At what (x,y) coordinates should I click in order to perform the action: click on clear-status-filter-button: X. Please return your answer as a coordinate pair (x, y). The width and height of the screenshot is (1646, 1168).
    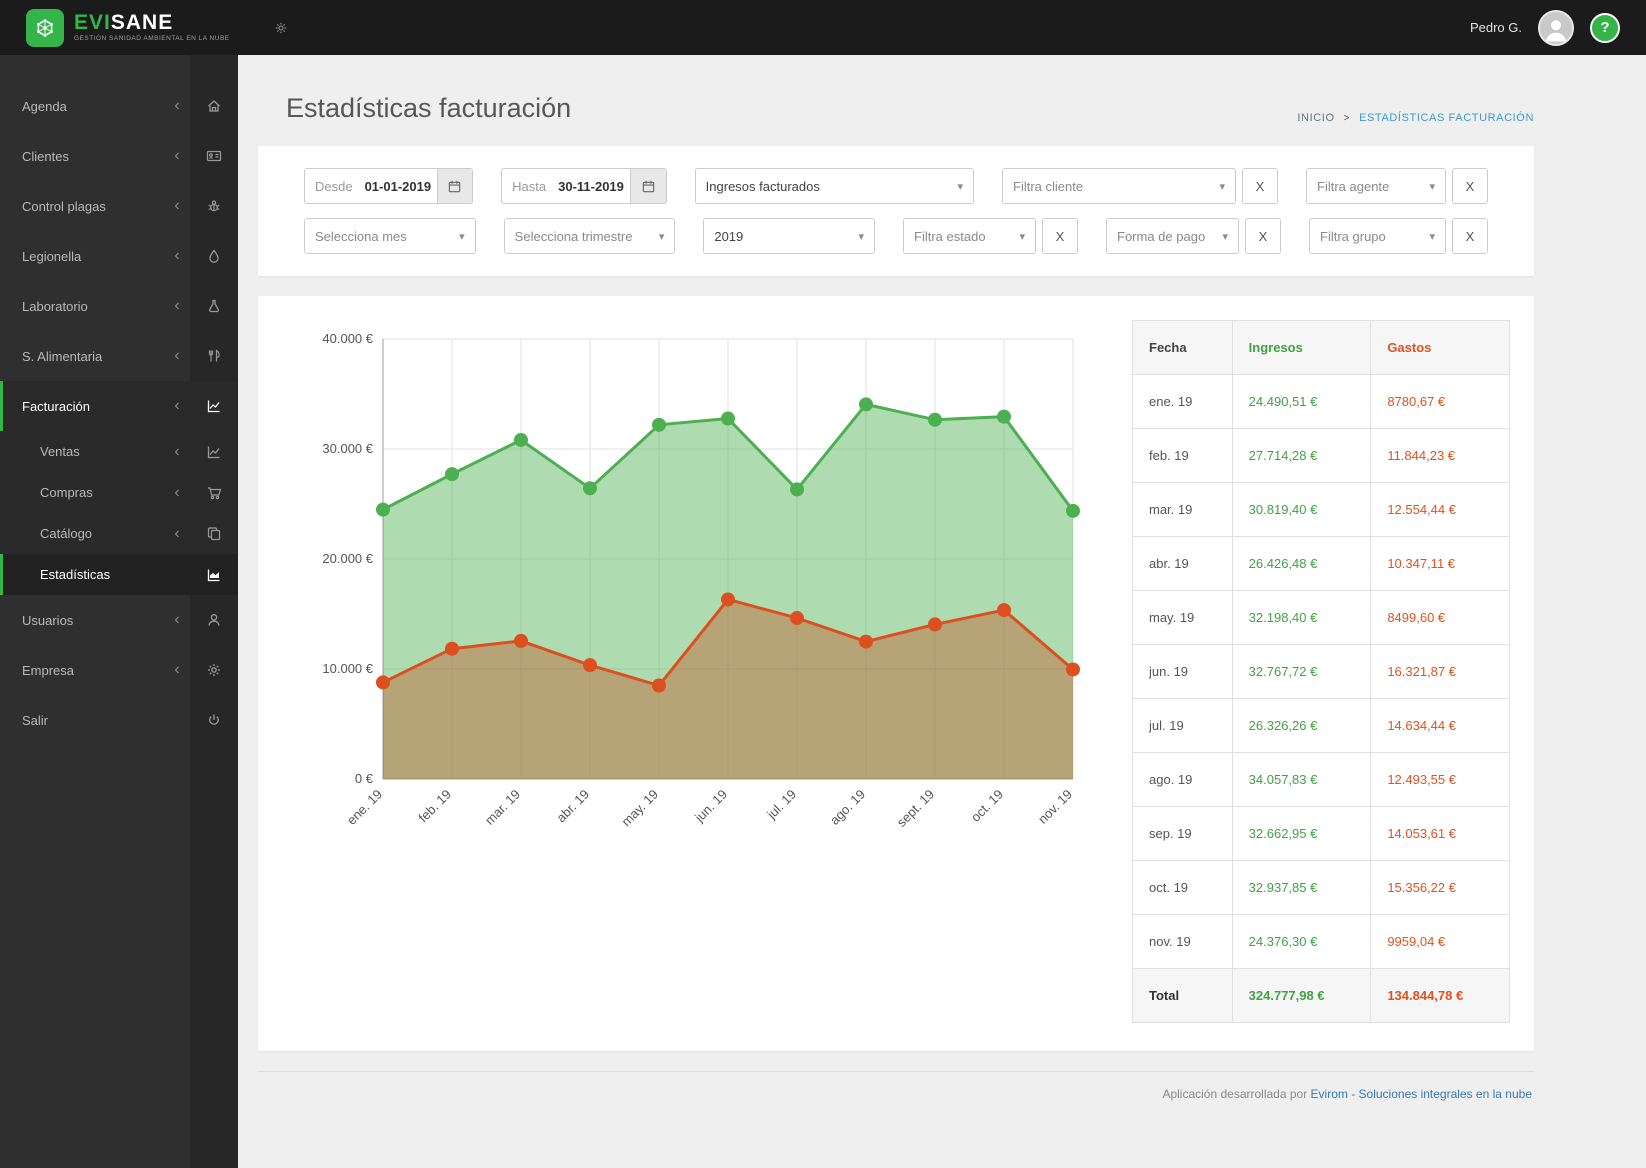
    Looking at the image, I should click on (1060, 236).